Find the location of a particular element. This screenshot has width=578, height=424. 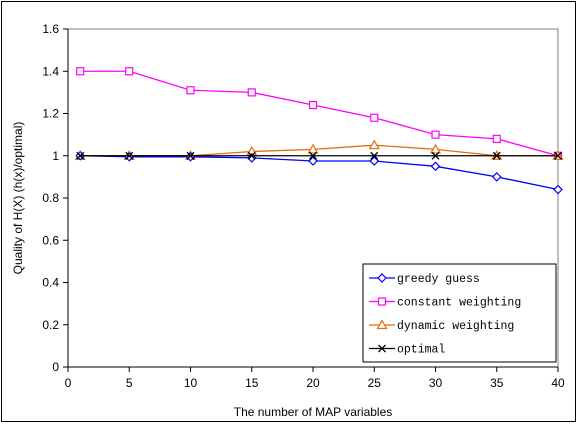

y-tick-label: 0.2 is located at coordinates (50, 325).